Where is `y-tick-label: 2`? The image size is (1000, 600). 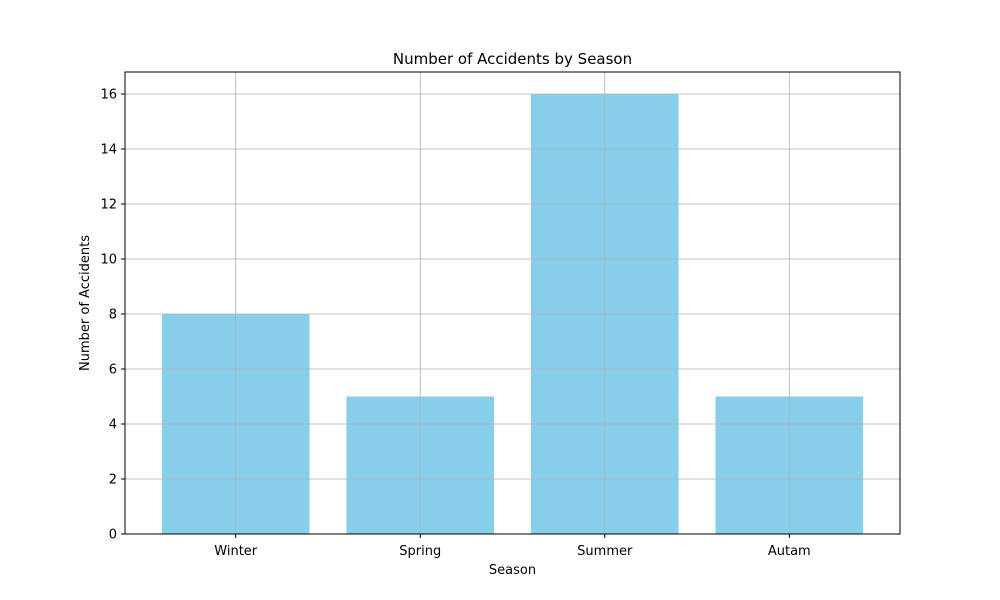
y-tick-label: 2 is located at coordinates (113, 480).